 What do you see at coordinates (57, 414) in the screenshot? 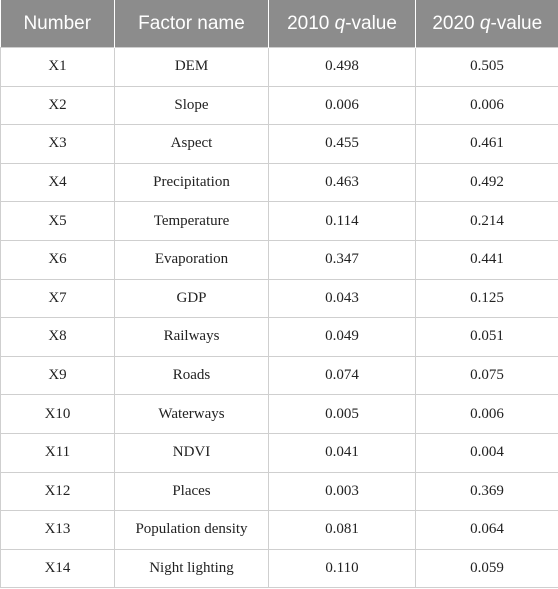
I see `table-cell: X10` at bounding box center [57, 414].